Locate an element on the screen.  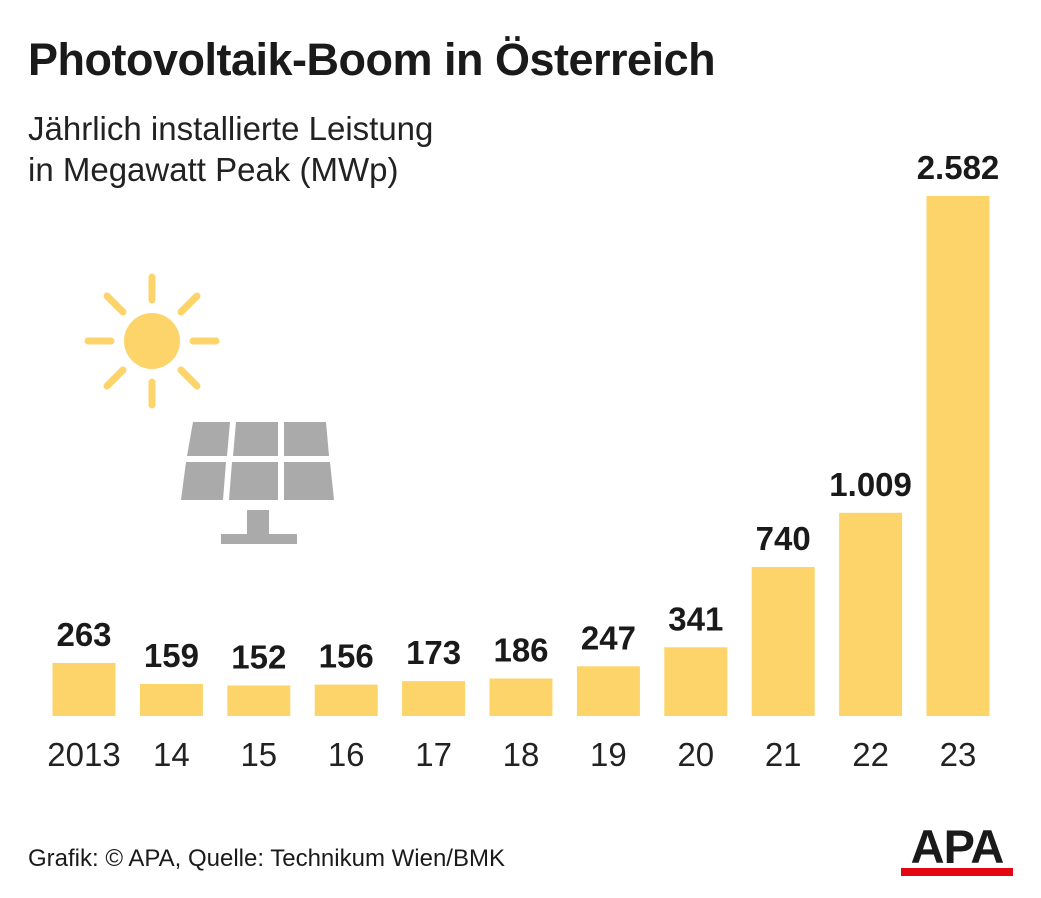
data-label: 1.009 is located at coordinates (870, 484).